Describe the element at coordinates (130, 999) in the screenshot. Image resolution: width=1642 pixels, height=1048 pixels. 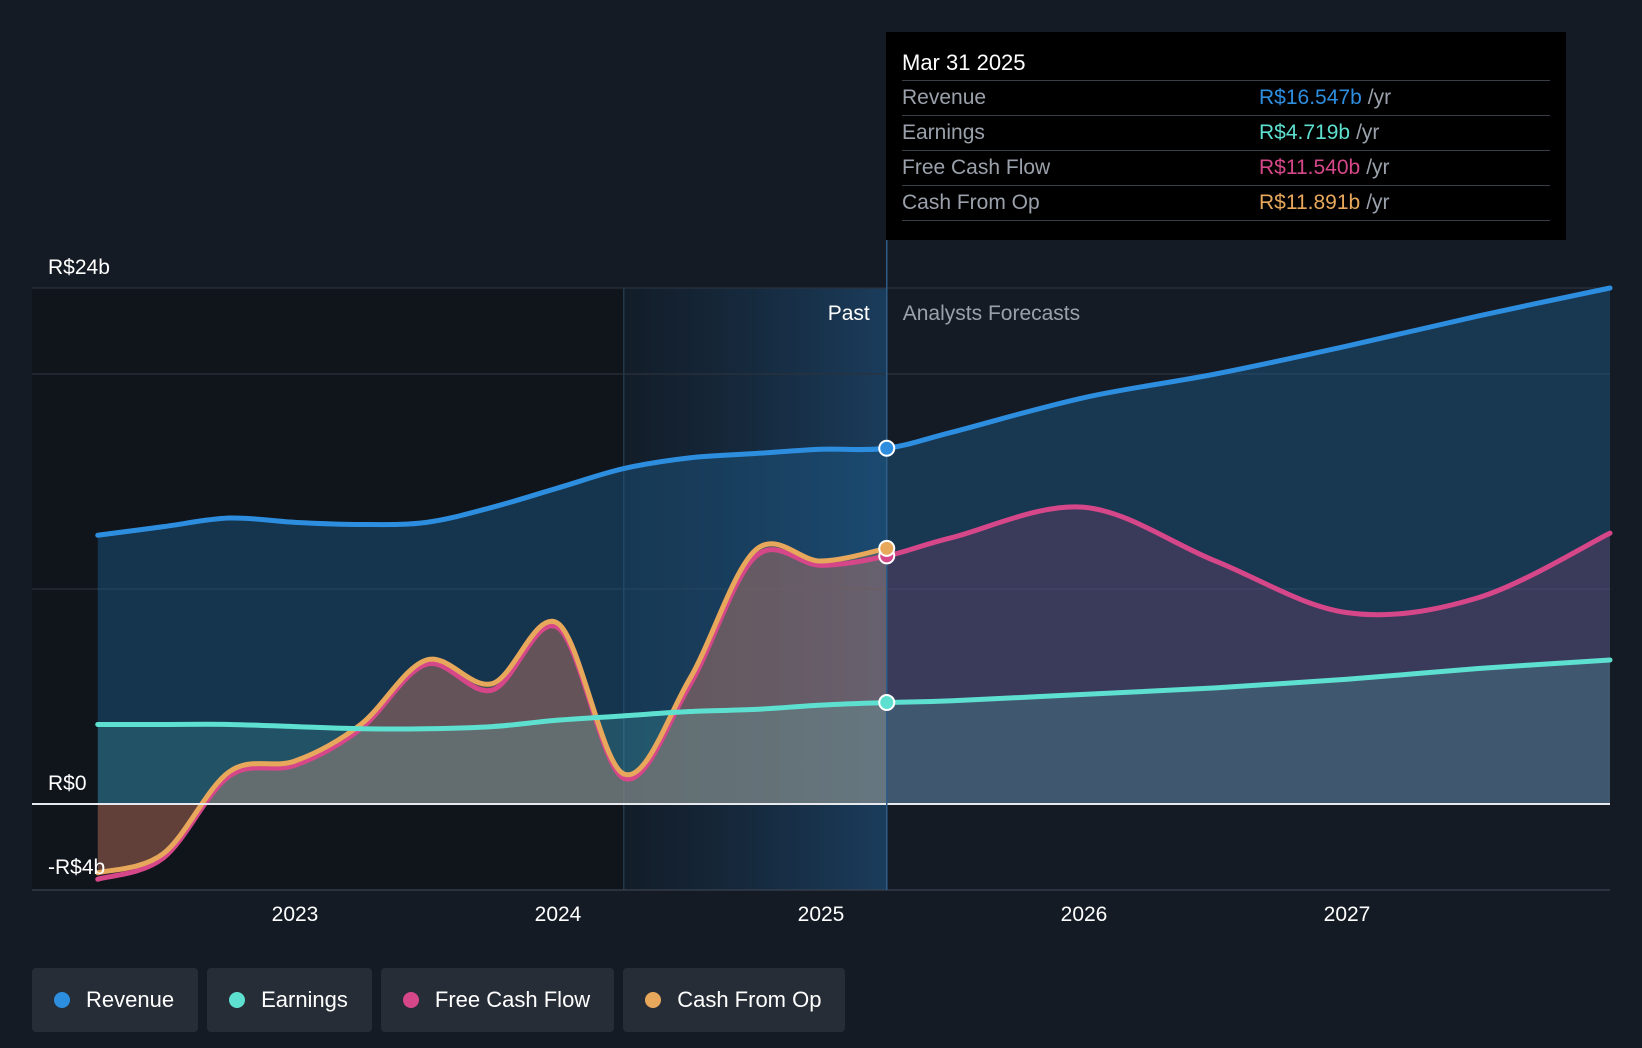
I see `legend-label: Revenue` at that location.